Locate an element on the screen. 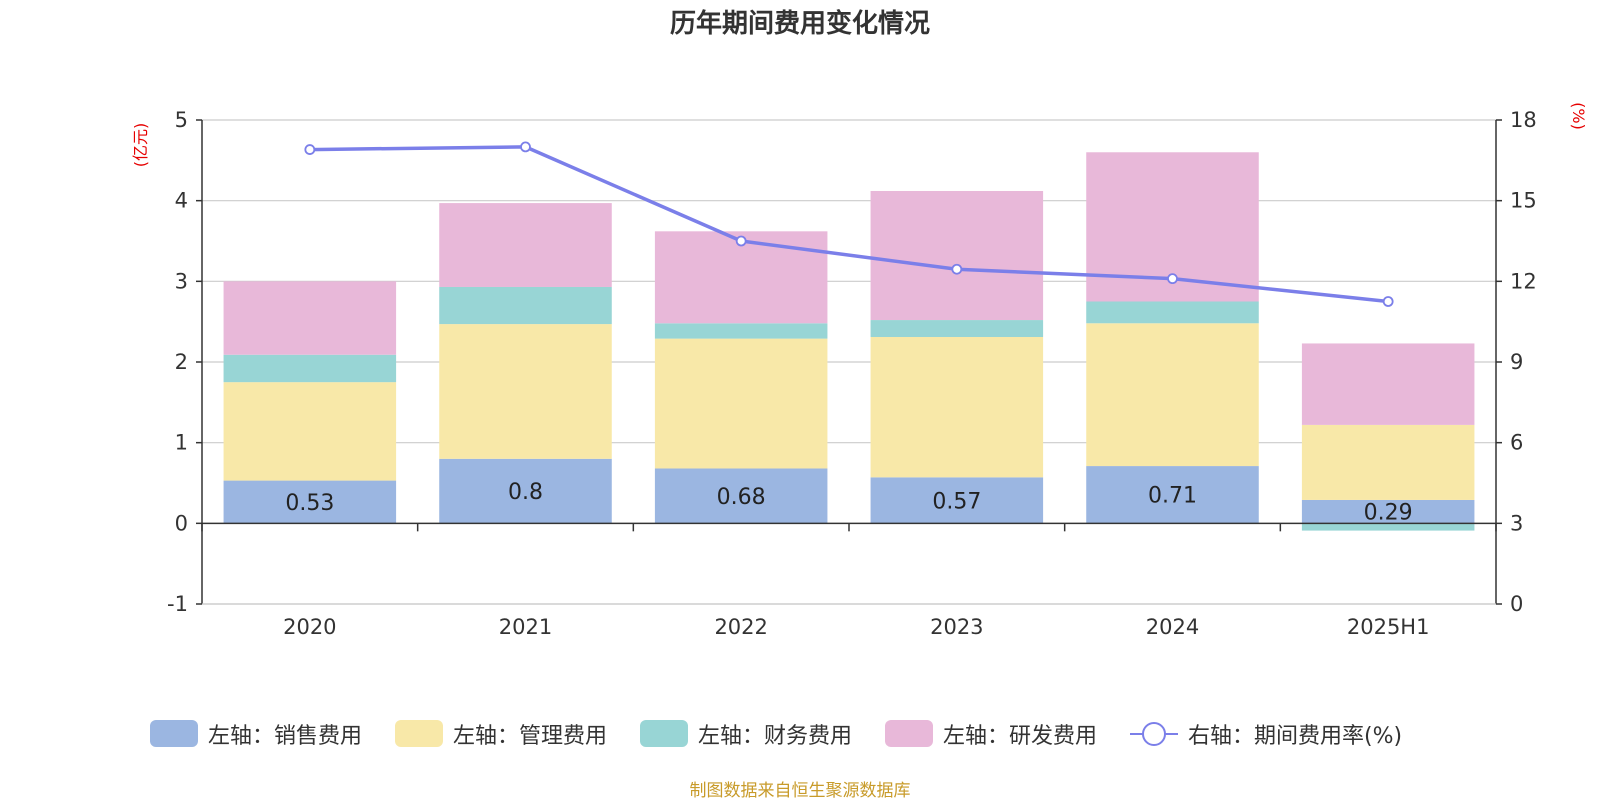 The width and height of the screenshot is (1600, 800). legend-label: 左轴：销售费用 is located at coordinates (285, 736).